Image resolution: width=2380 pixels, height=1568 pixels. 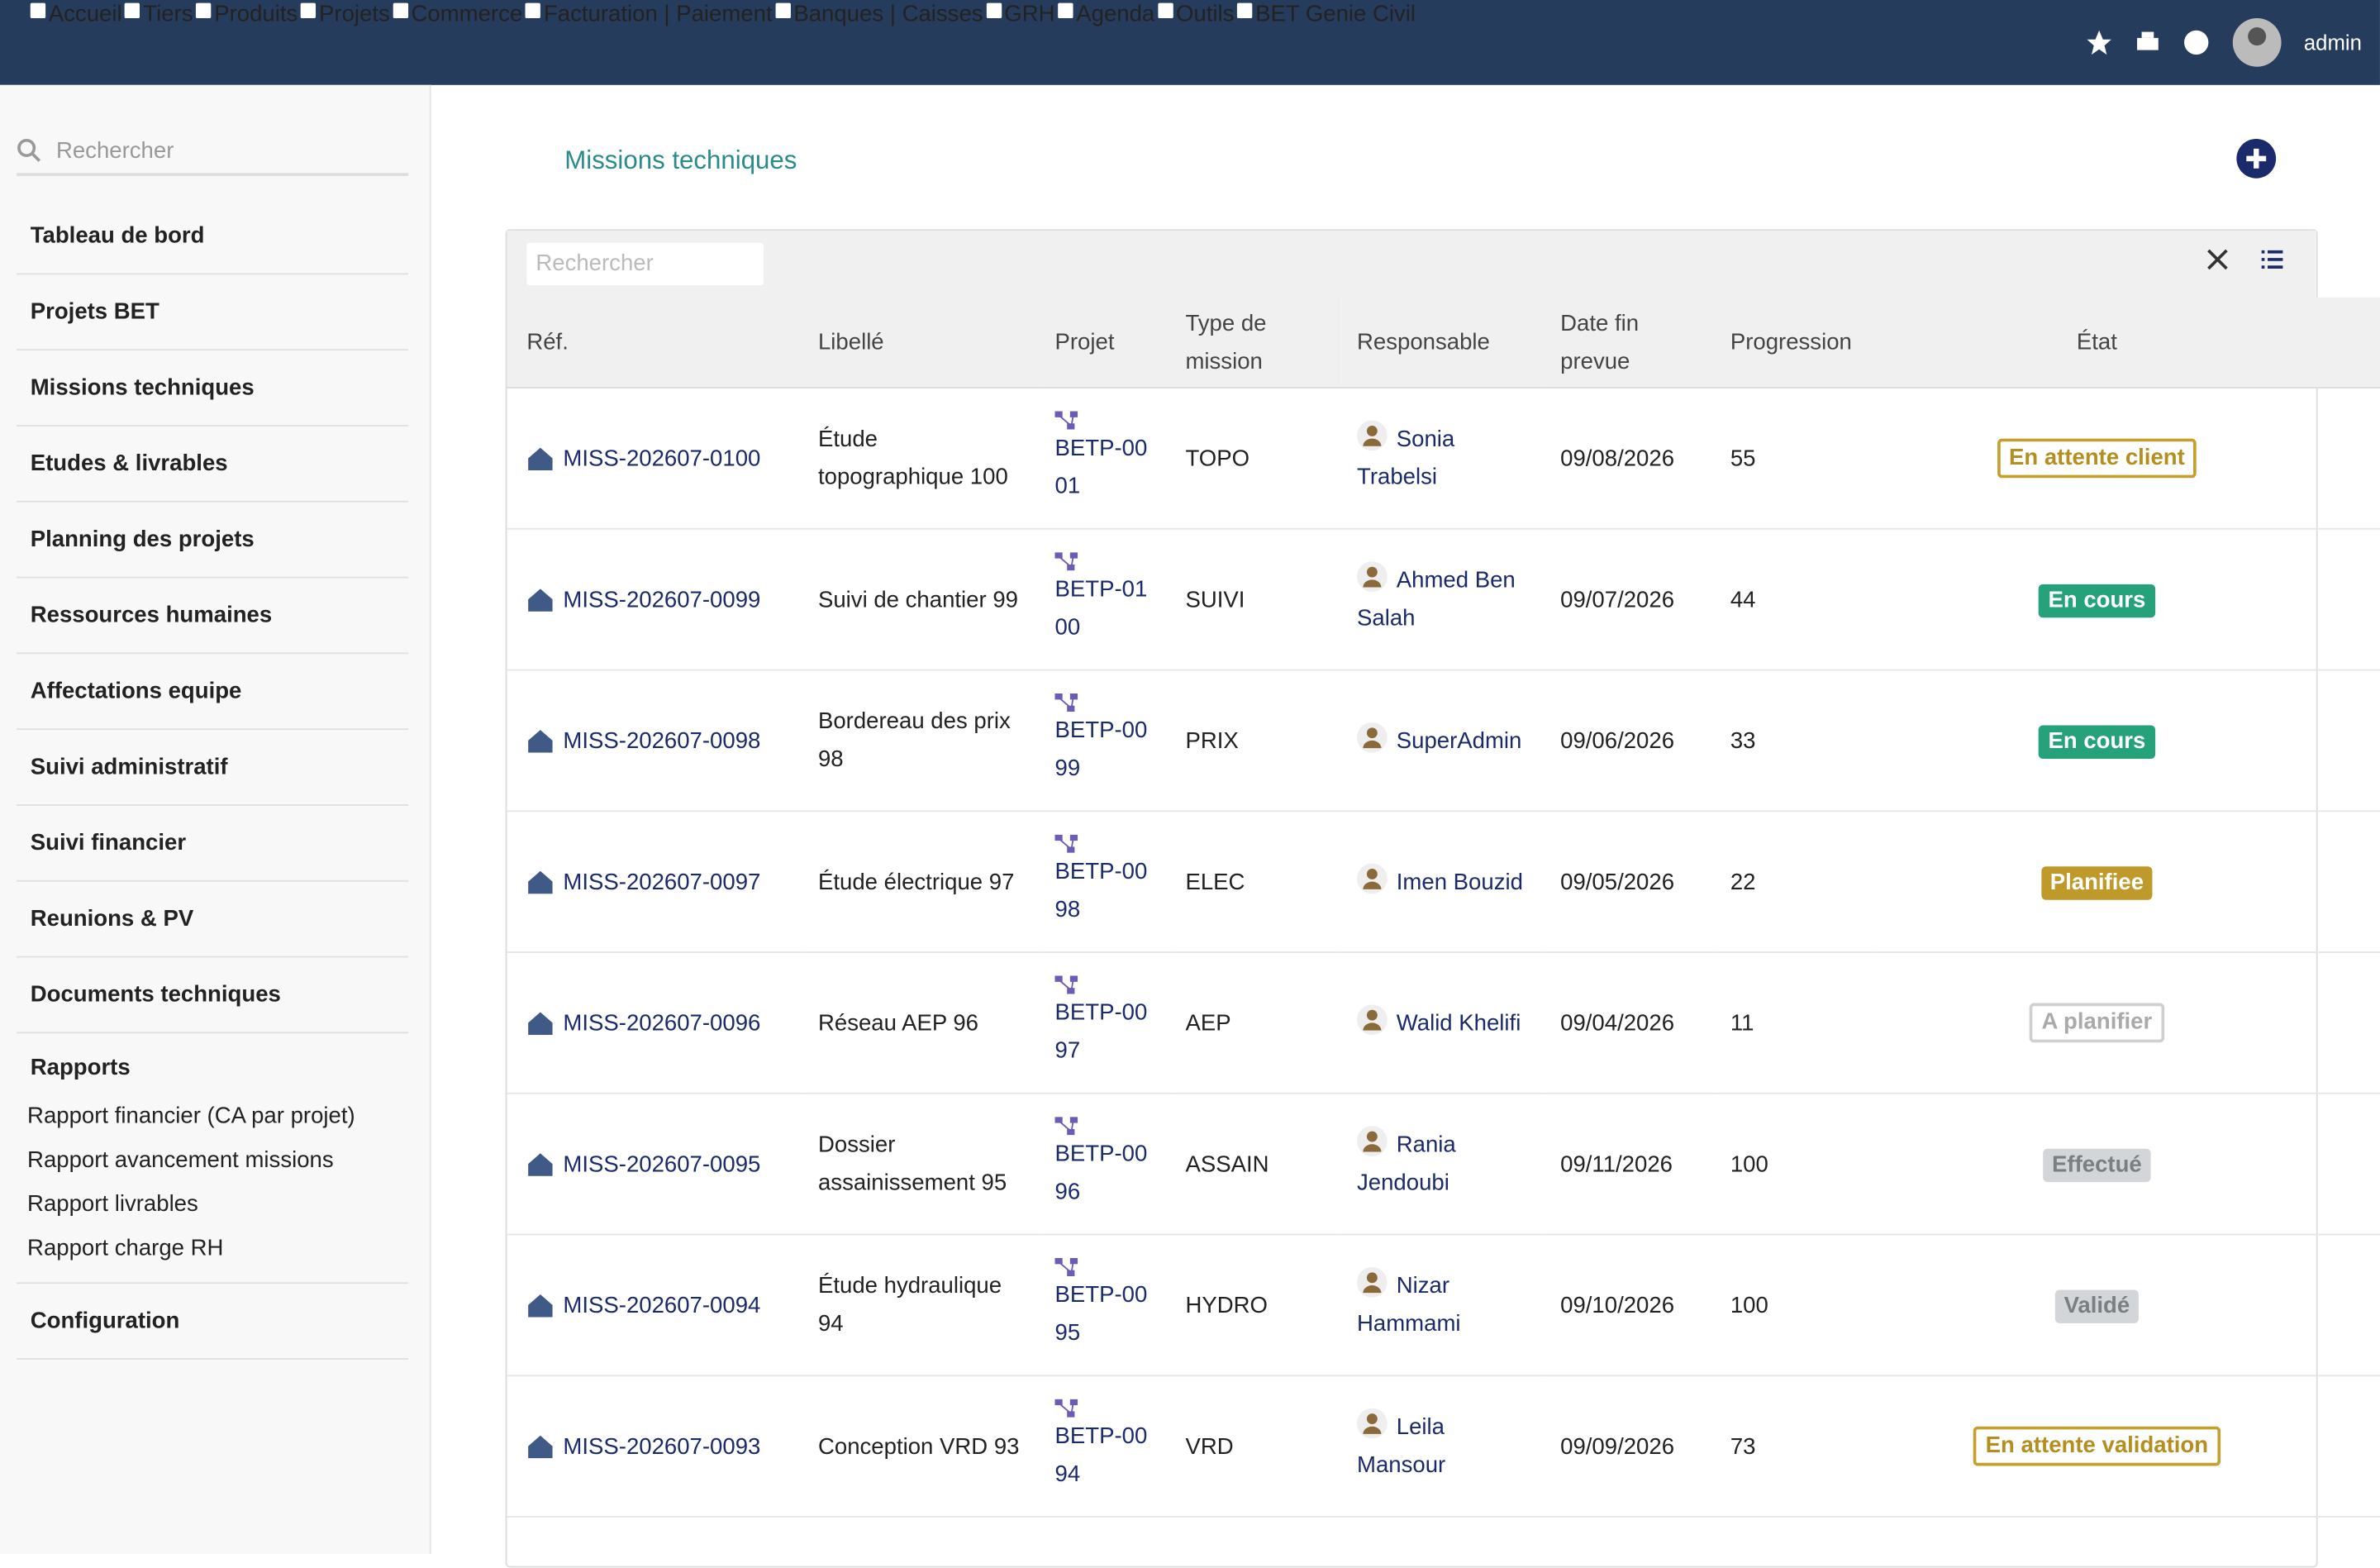 What do you see at coordinates (2147, 42) in the screenshot?
I see `print-icon` at bounding box center [2147, 42].